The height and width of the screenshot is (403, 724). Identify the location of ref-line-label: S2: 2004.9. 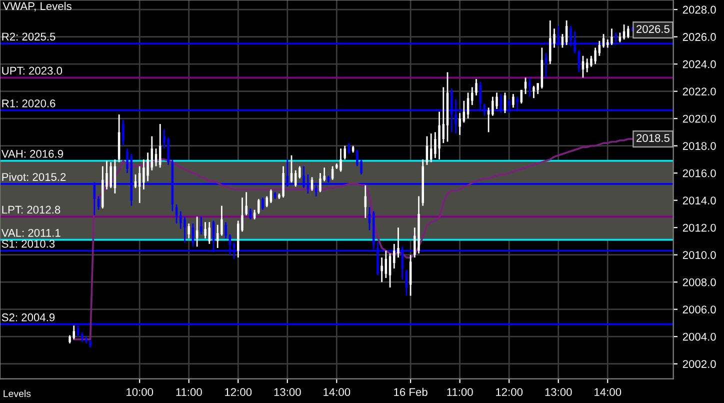
(28, 317).